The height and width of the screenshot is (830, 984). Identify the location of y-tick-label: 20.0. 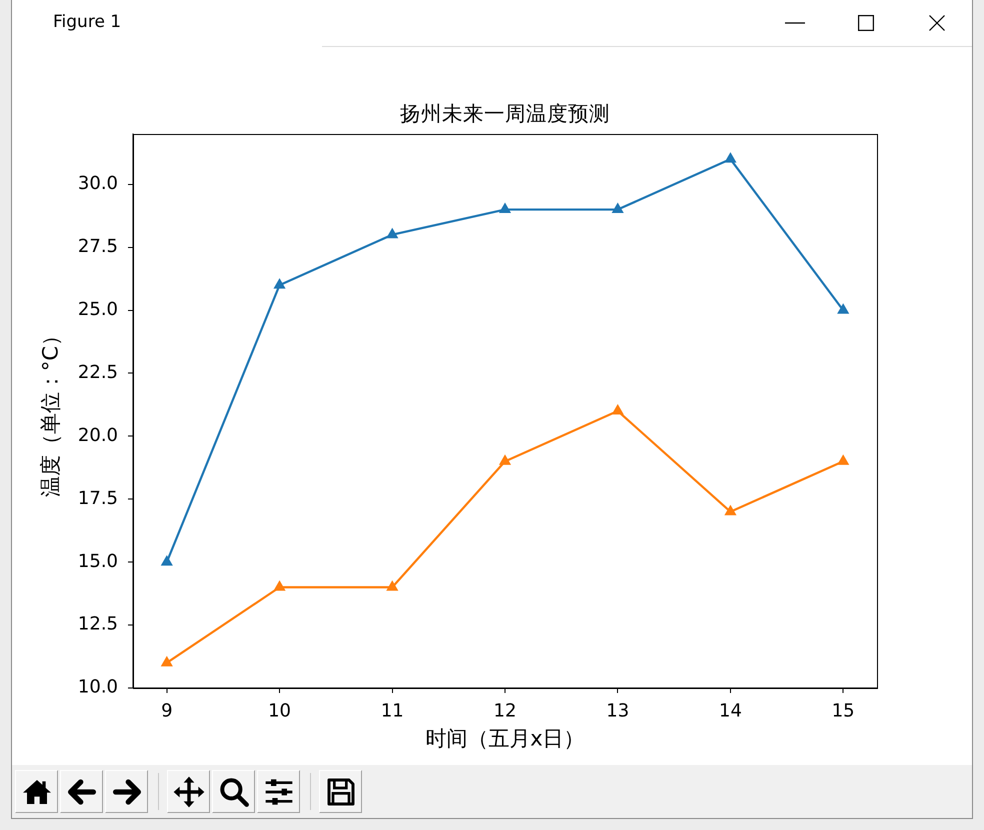
(98, 435).